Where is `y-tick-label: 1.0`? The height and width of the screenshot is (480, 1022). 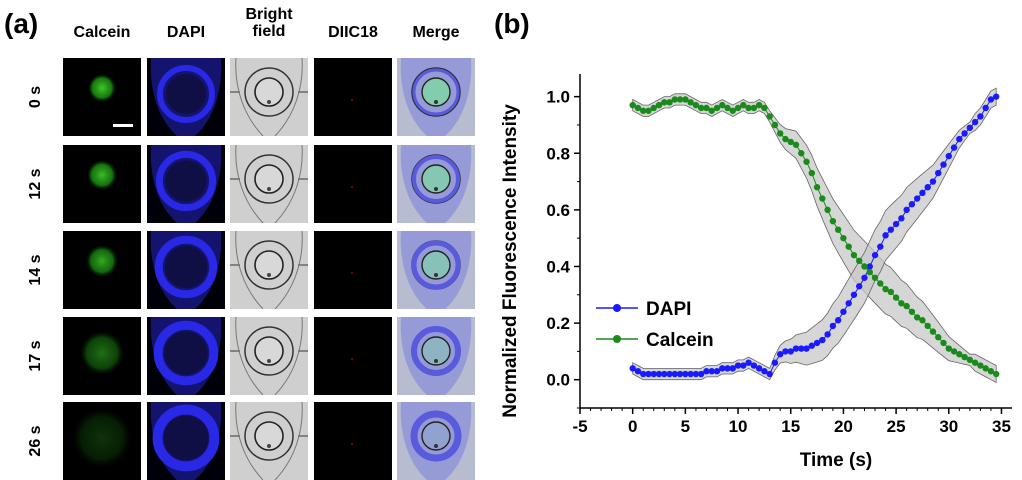
y-tick-label: 1.0 is located at coordinates (558, 97).